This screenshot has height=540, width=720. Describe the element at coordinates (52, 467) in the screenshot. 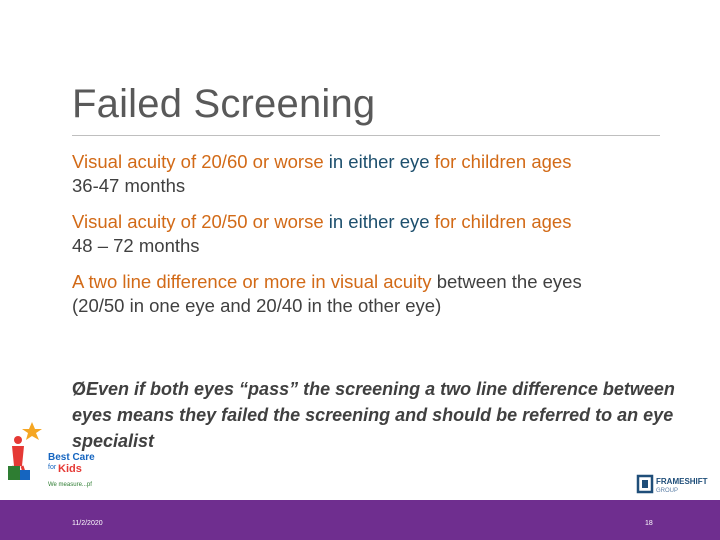

I see `logo-text-for: for` at that location.